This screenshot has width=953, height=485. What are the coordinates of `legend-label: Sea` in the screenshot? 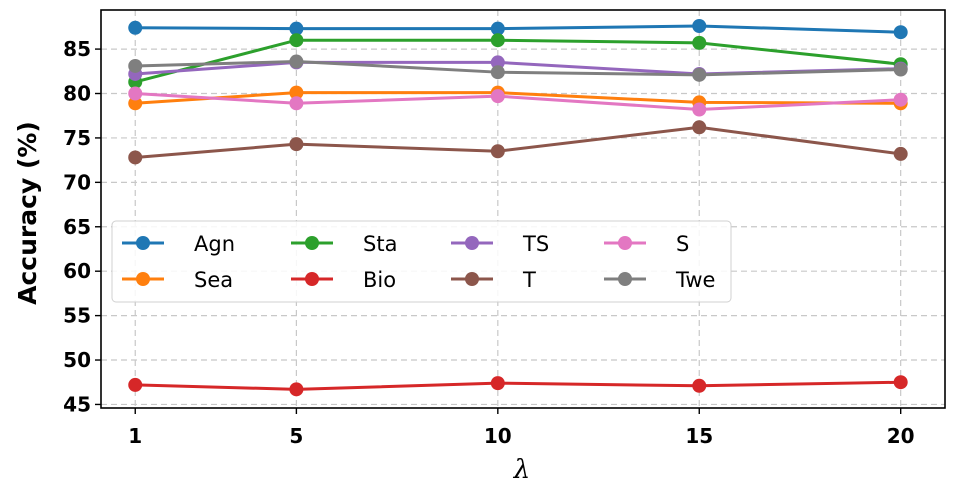 It's located at (213, 280).